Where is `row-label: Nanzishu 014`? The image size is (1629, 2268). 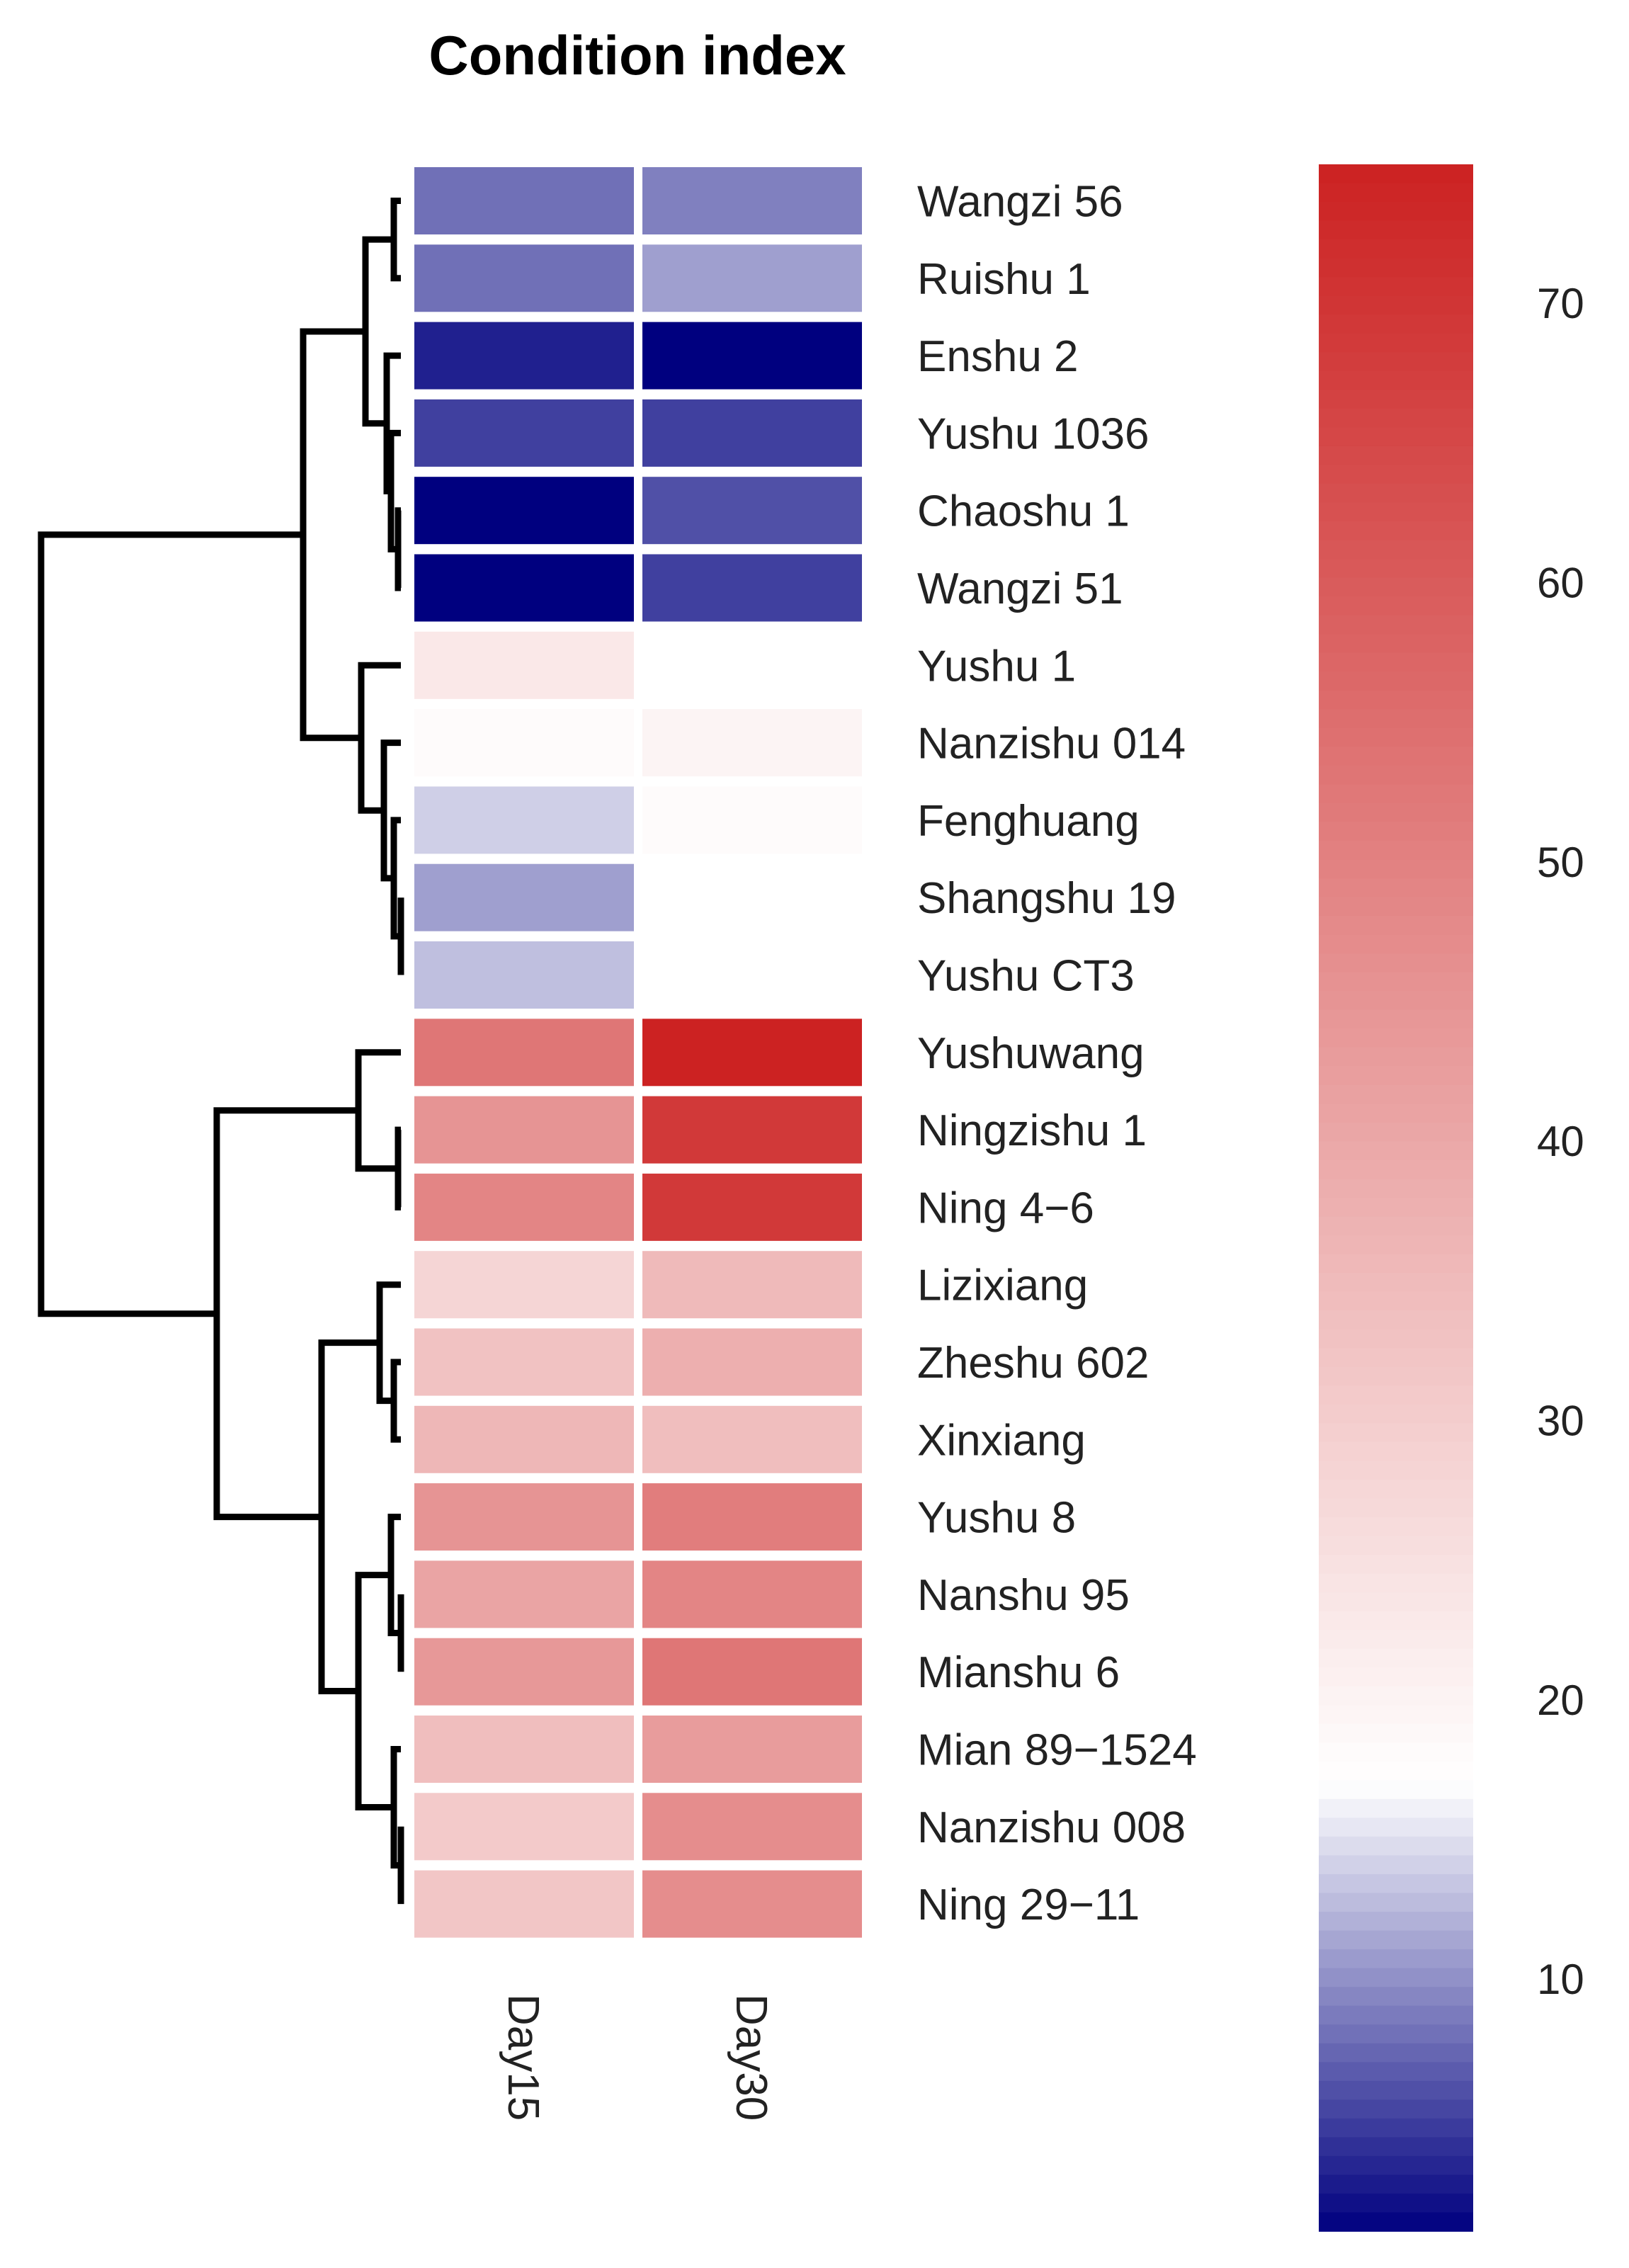 row-label: Nanzishu 014 is located at coordinates (1051, 744).